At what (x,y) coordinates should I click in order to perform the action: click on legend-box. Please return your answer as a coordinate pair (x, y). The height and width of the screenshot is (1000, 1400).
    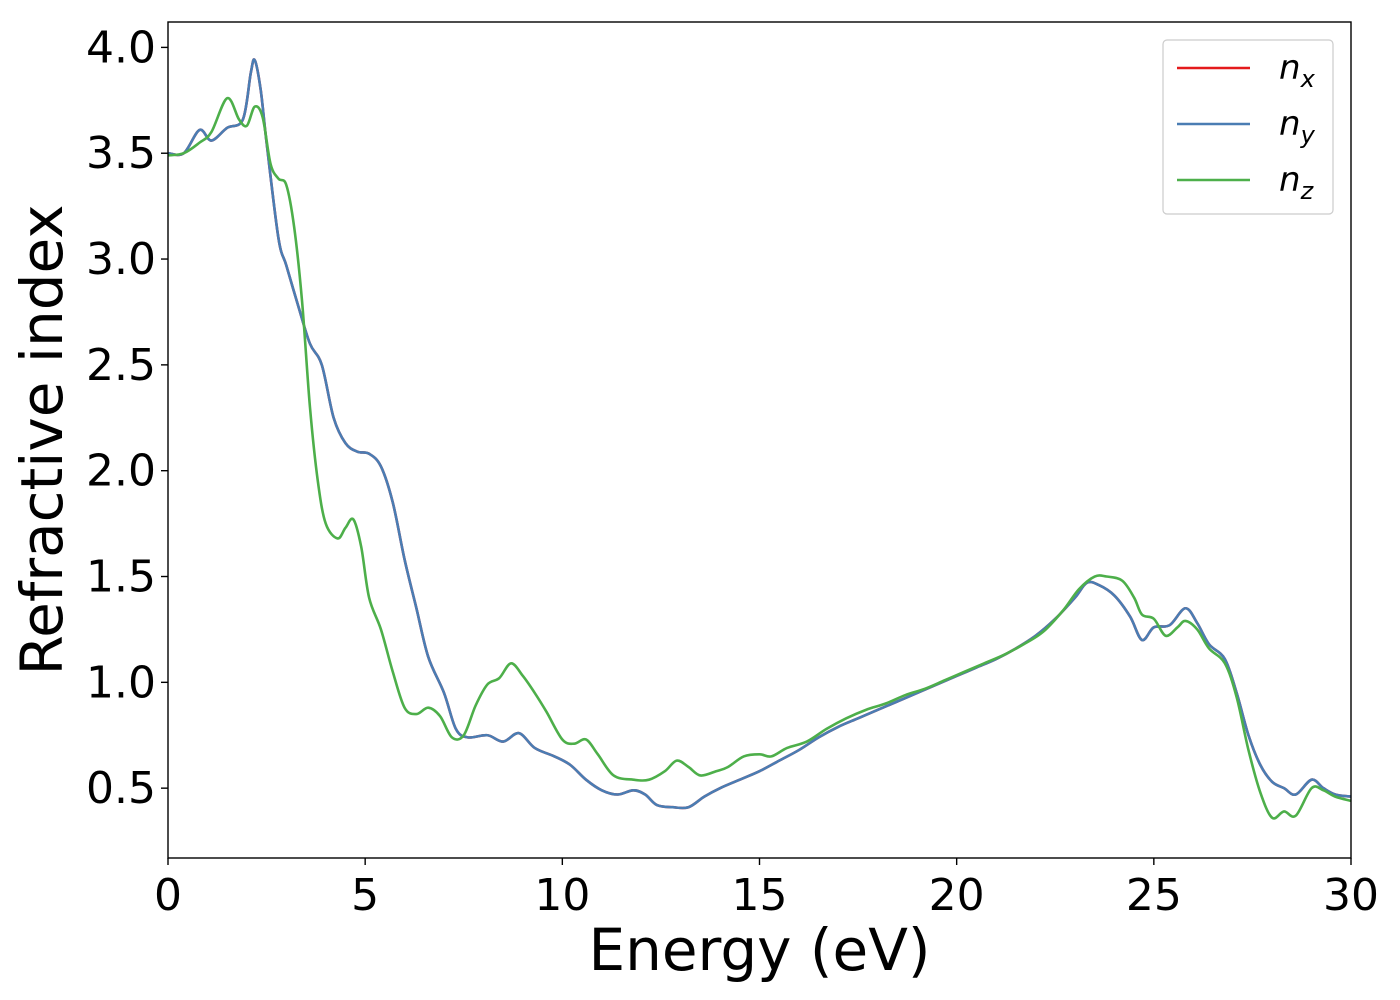
    Looking at the image, I should click on (1248, 127).